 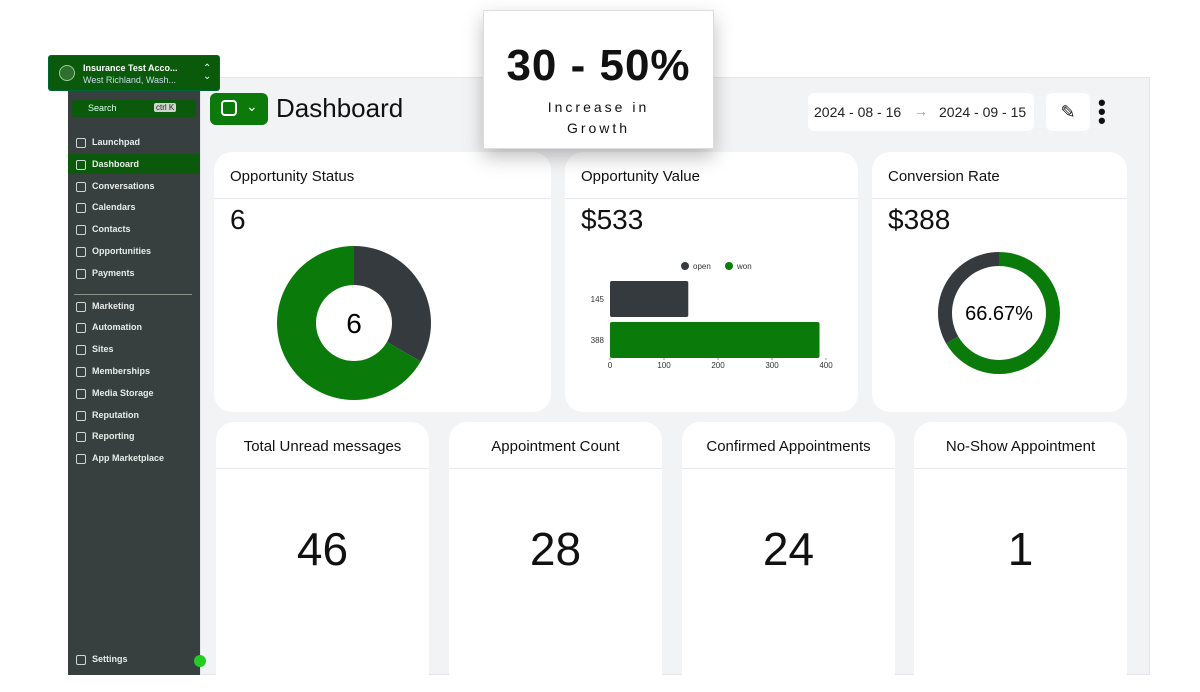 What do you see at coordinates (772, 365) in the screenshot?
I see `x-tick-label: 300` at bounding box center [772, 365].